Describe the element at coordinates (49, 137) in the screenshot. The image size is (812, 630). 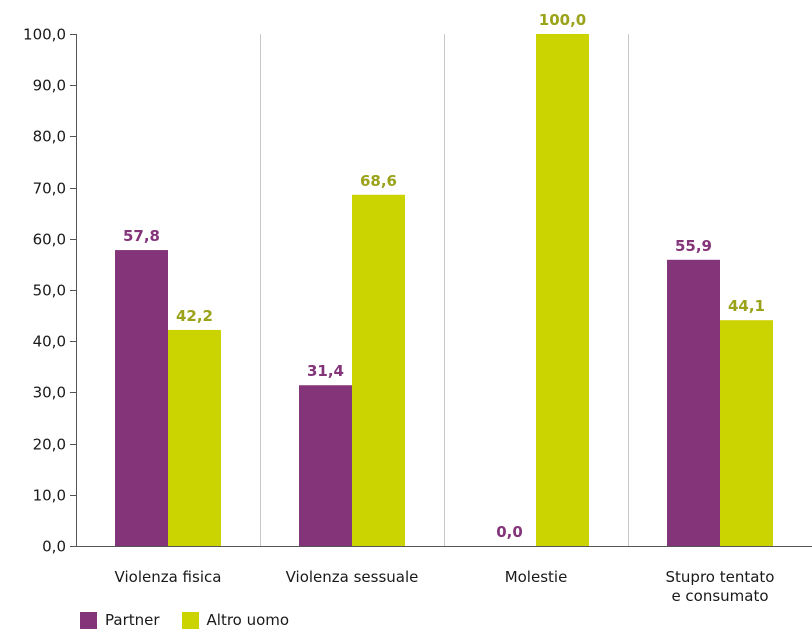
I see `y-tick-label: 80,0` at that location.